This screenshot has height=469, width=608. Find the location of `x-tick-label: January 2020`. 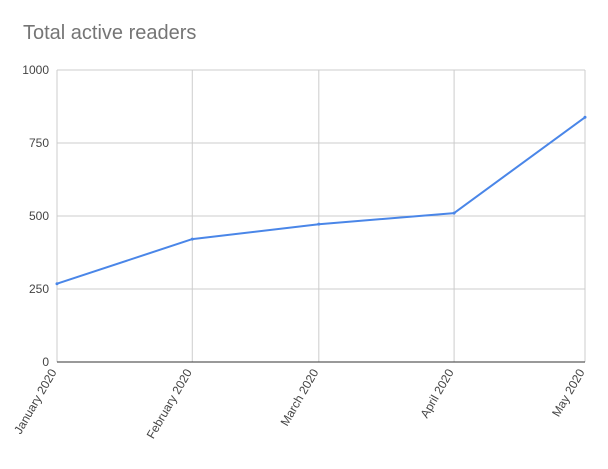

x-tick-label: January 2020 is located at coordinates (35, 401).